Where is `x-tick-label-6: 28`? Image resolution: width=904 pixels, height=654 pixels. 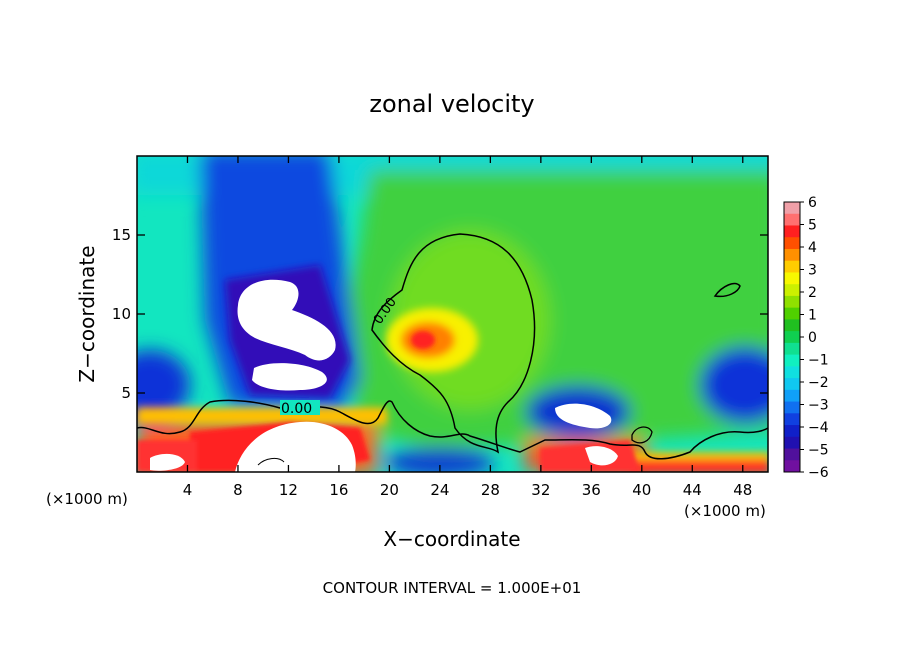 x-tick-label-6: 28 is located at coordinates (490, 490).